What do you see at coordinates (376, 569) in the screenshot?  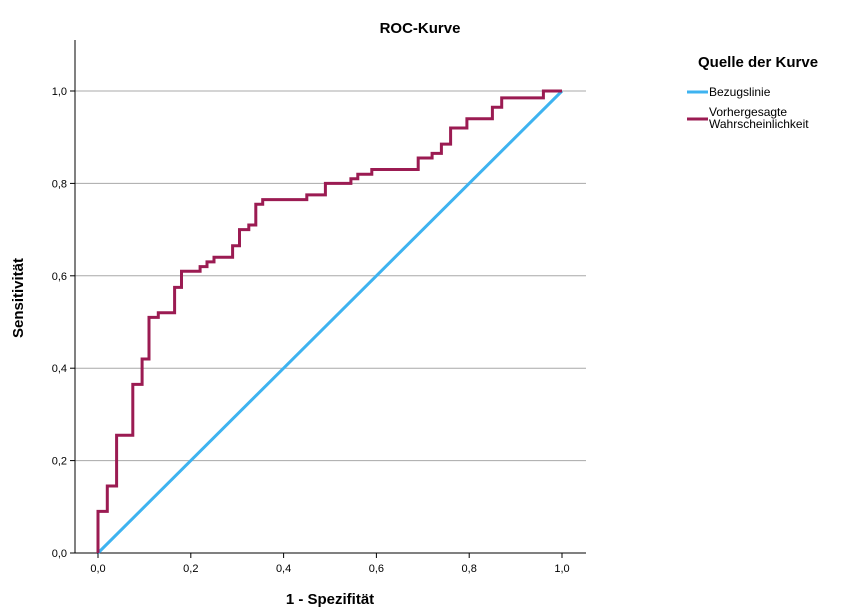 I see `x-tick-label: 0,6` at bounding box center [376, 569].